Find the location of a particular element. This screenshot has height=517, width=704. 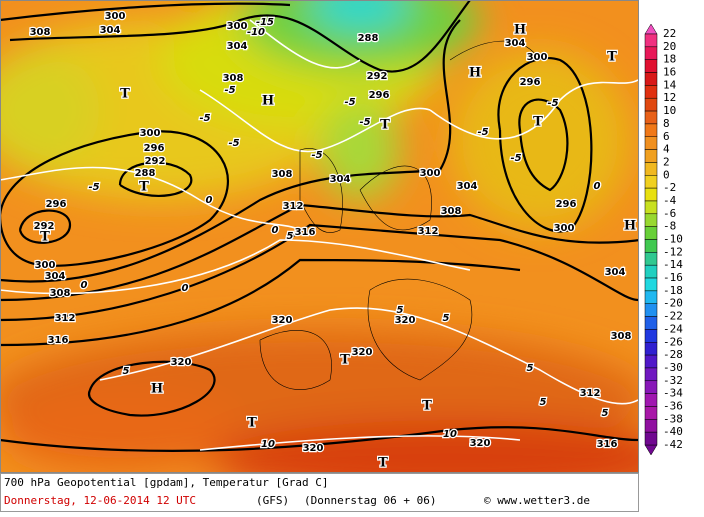

scale-label: -8 is located at coordinates (669, 226).